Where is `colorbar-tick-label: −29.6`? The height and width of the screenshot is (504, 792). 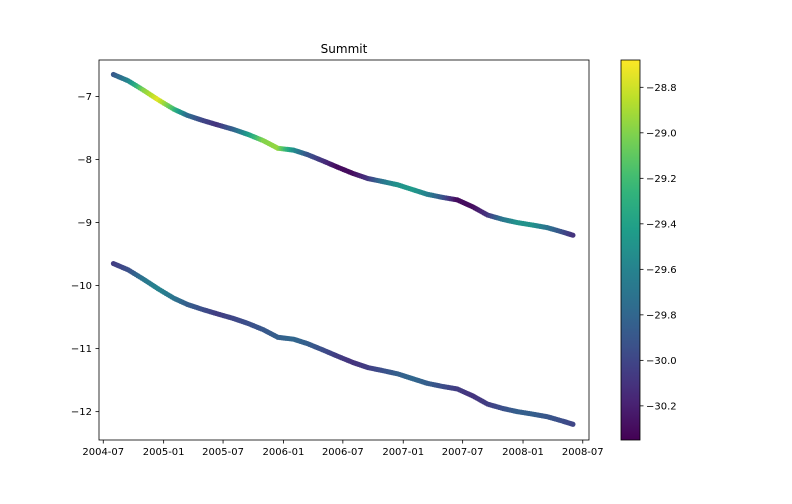 colorbar-tick-label: −29.6 is located at coordinates (661, 270).